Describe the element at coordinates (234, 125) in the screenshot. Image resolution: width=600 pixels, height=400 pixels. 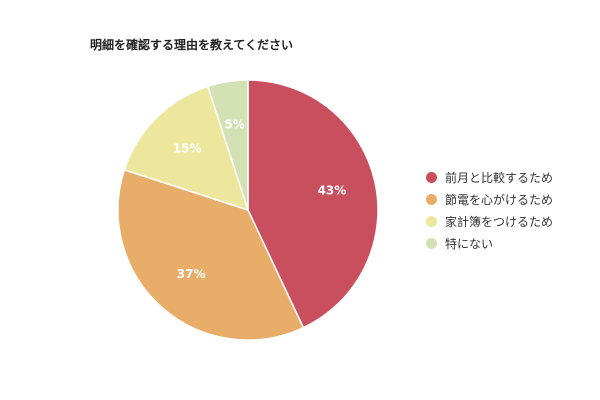
I see `pie-label-3: 5%` at that location.